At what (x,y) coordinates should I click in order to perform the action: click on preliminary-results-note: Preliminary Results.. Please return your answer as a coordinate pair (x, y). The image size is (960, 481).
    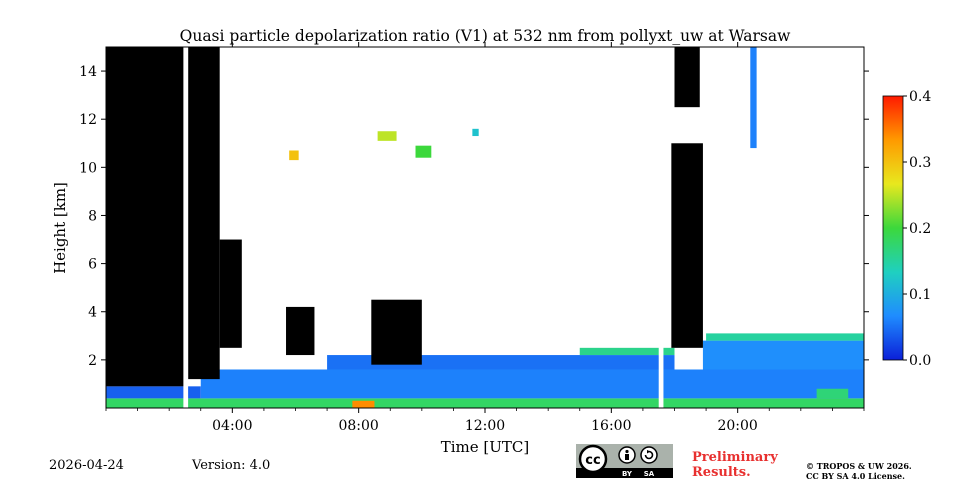
    Looking at the image, I should click on (735, 465).